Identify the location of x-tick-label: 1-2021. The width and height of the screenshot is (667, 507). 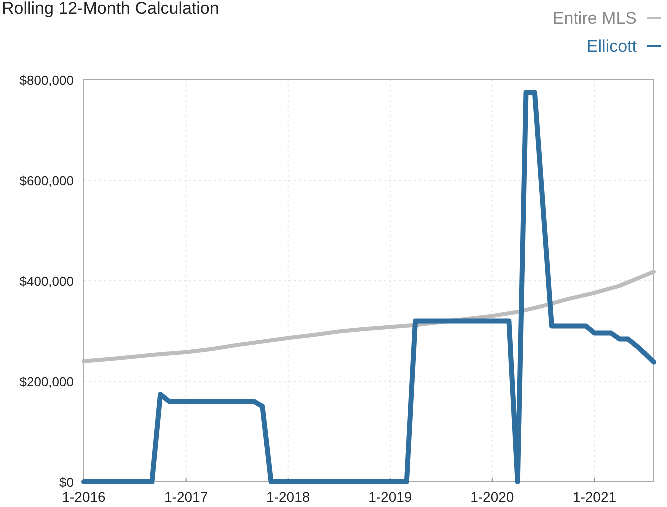
(594, 497).